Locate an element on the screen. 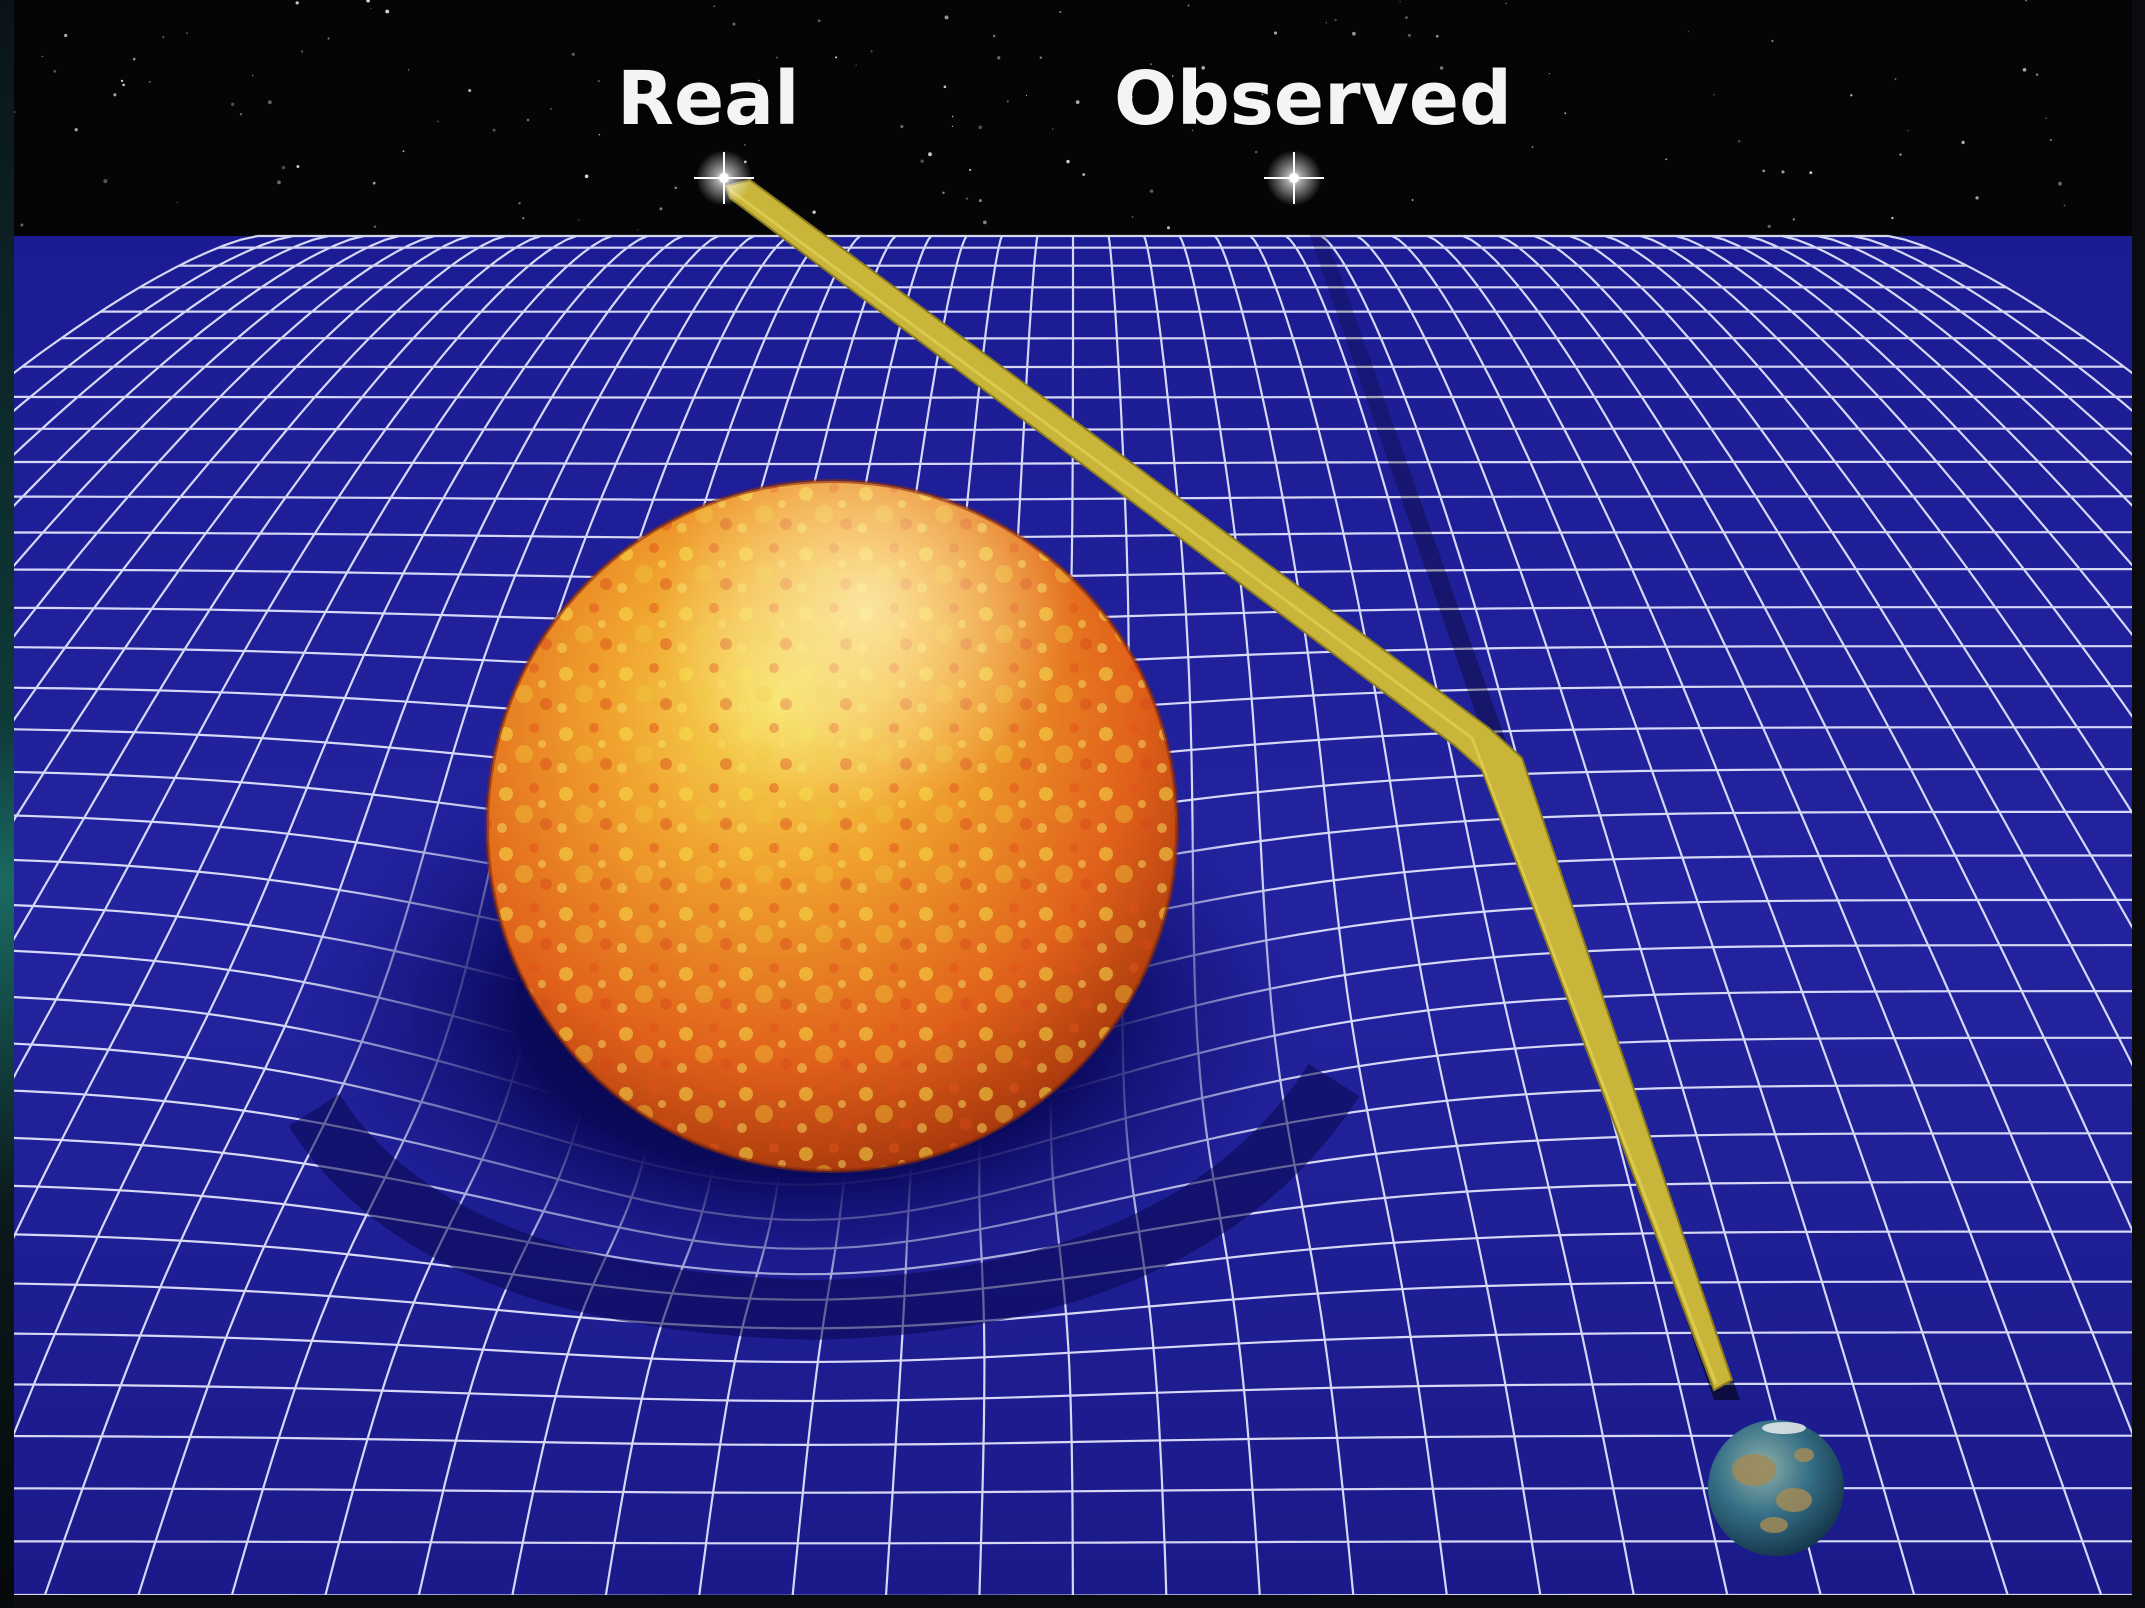  observed-star-label: Observed is located at coordinates (1313, 99).